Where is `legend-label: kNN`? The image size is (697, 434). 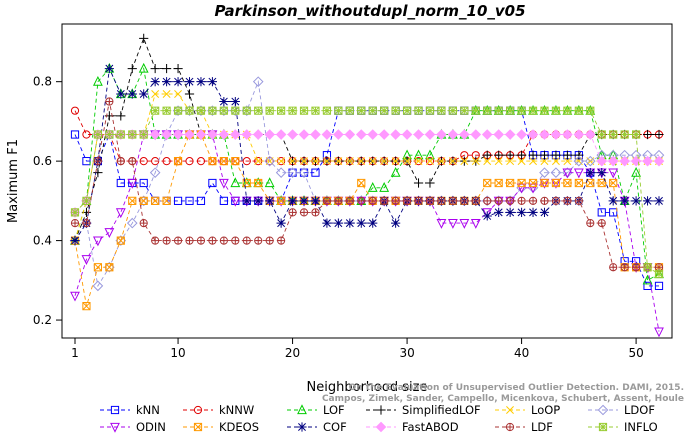
legend-label: kNN is located at coordinates (148, 410).